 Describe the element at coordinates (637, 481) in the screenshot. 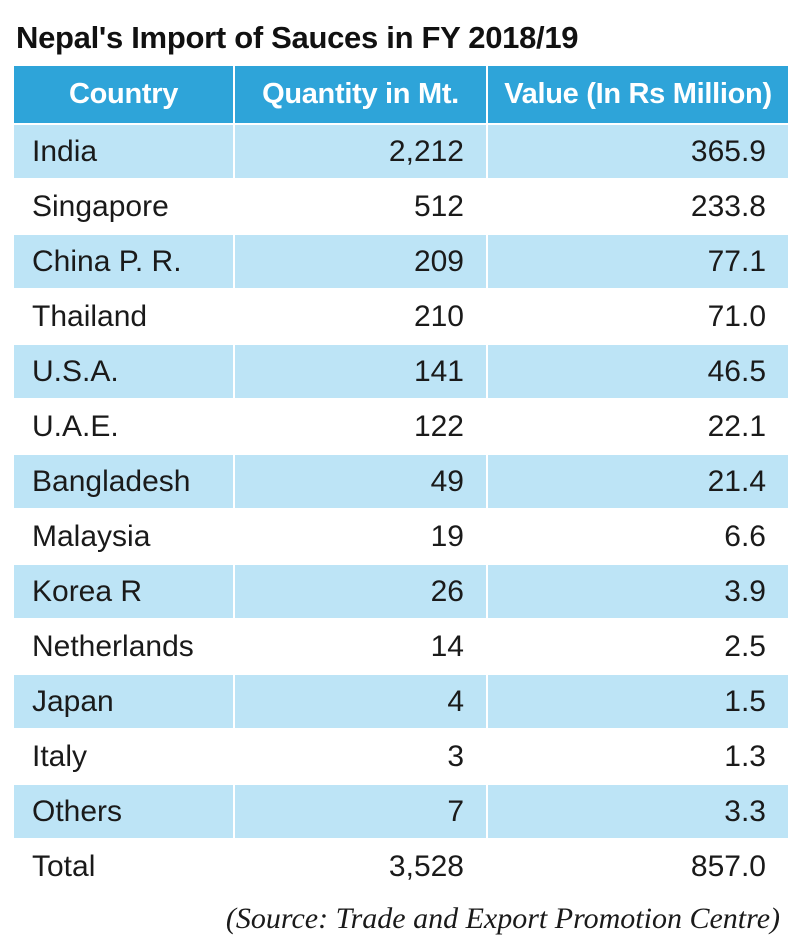

I see `value-cell: 21.4` at that location.